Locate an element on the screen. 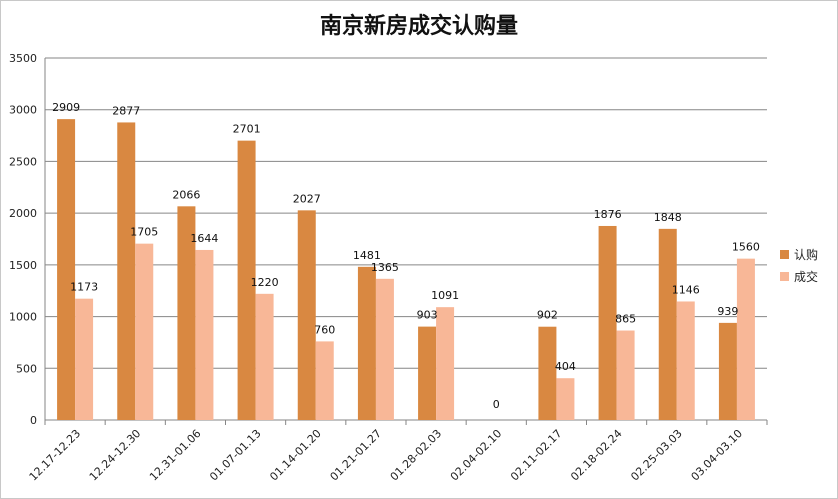 This screenshot has width=838, height=499. x-tick-label: 12.24-12.30 is located at coordinates (115, 455).